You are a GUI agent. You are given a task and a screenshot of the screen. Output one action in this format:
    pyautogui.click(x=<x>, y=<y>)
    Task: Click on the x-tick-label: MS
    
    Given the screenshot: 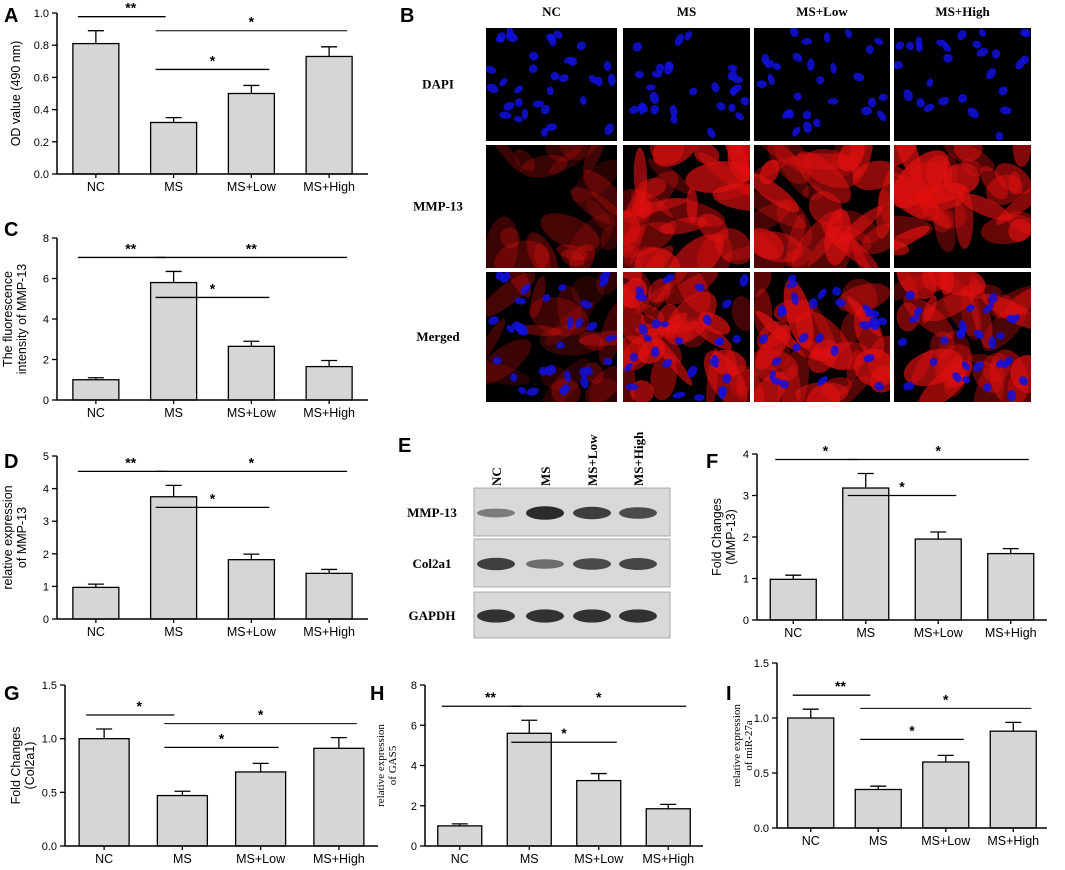 What is the action you would take?
    pyautogui.click(x=173, y=187)
    